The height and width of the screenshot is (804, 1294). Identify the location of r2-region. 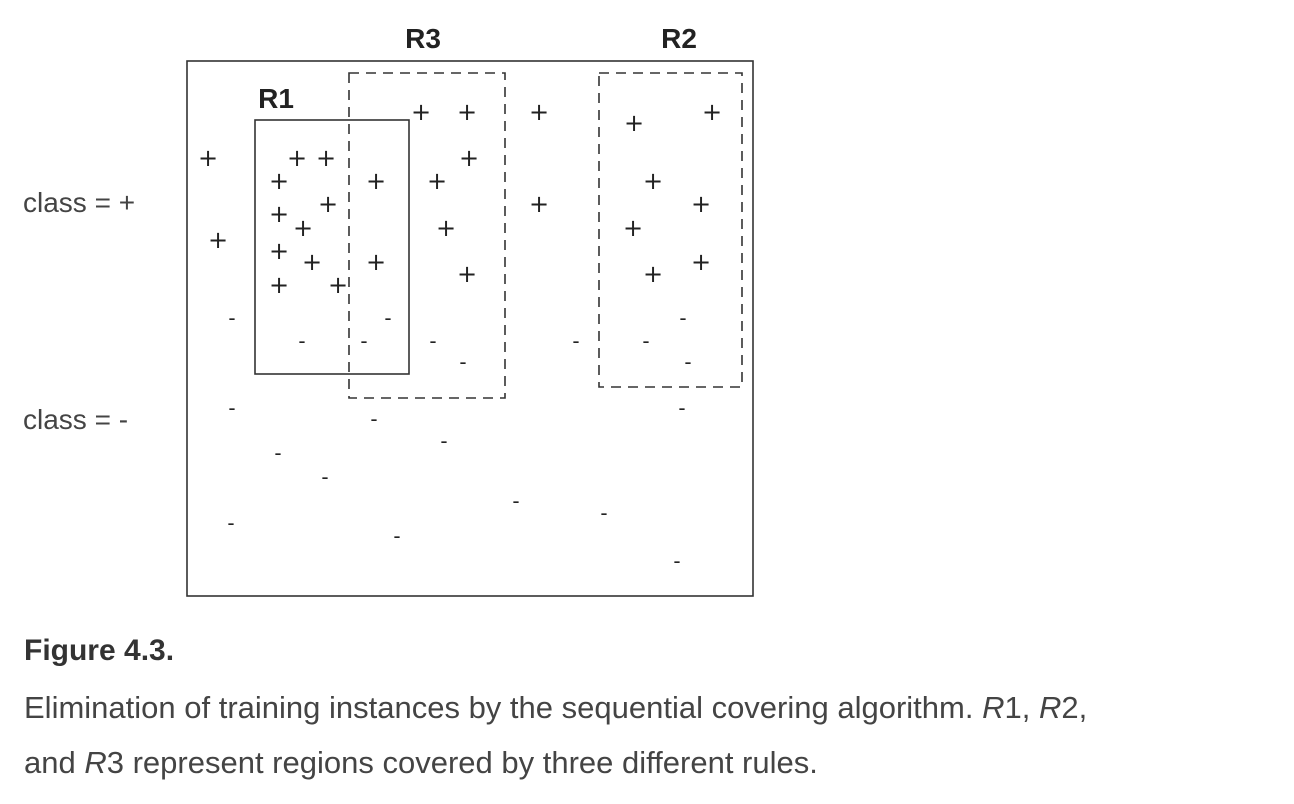
(670, 230).